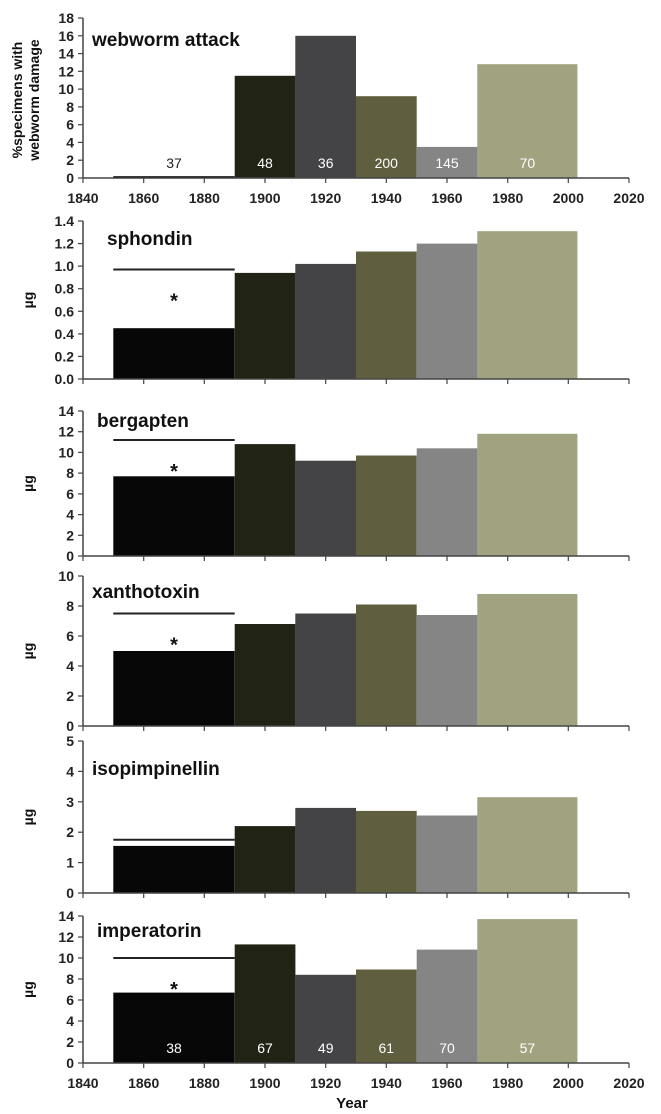 The width and height of the screenshot is (661, 1114). Describe the element at coordinates (204, 198) in the screenshot. I see `x-tick-label: 1880` at that location.